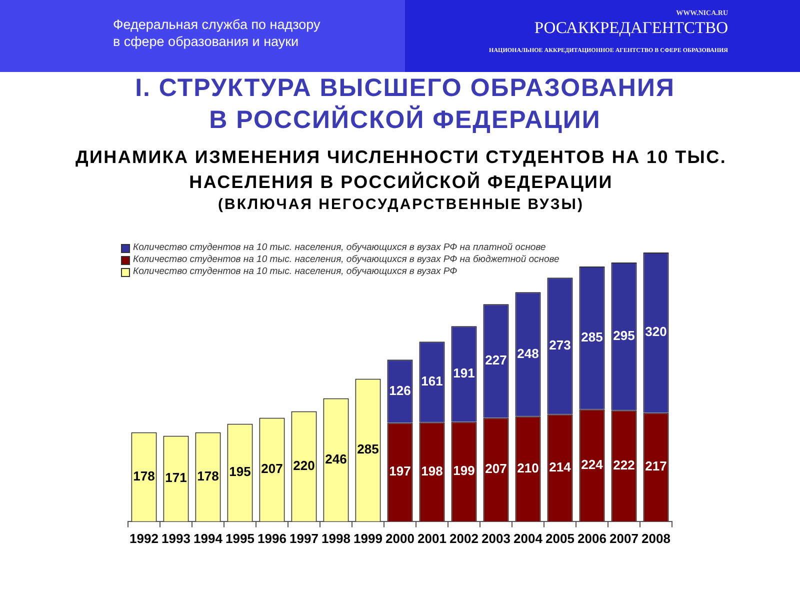 This screenshot has height=600, width=800. I want to click on chart-subtitle: ДИНАМИКА ИЗМЕНЕНИЯ ЧИСЛЕННОСТИ СТУДЕНТОВ НА 10 ТЫС. НАСЕЛЕНИЯ В РОССИЙСКОЙ ФЕДЕРАЦИИ, so click(401, 170).